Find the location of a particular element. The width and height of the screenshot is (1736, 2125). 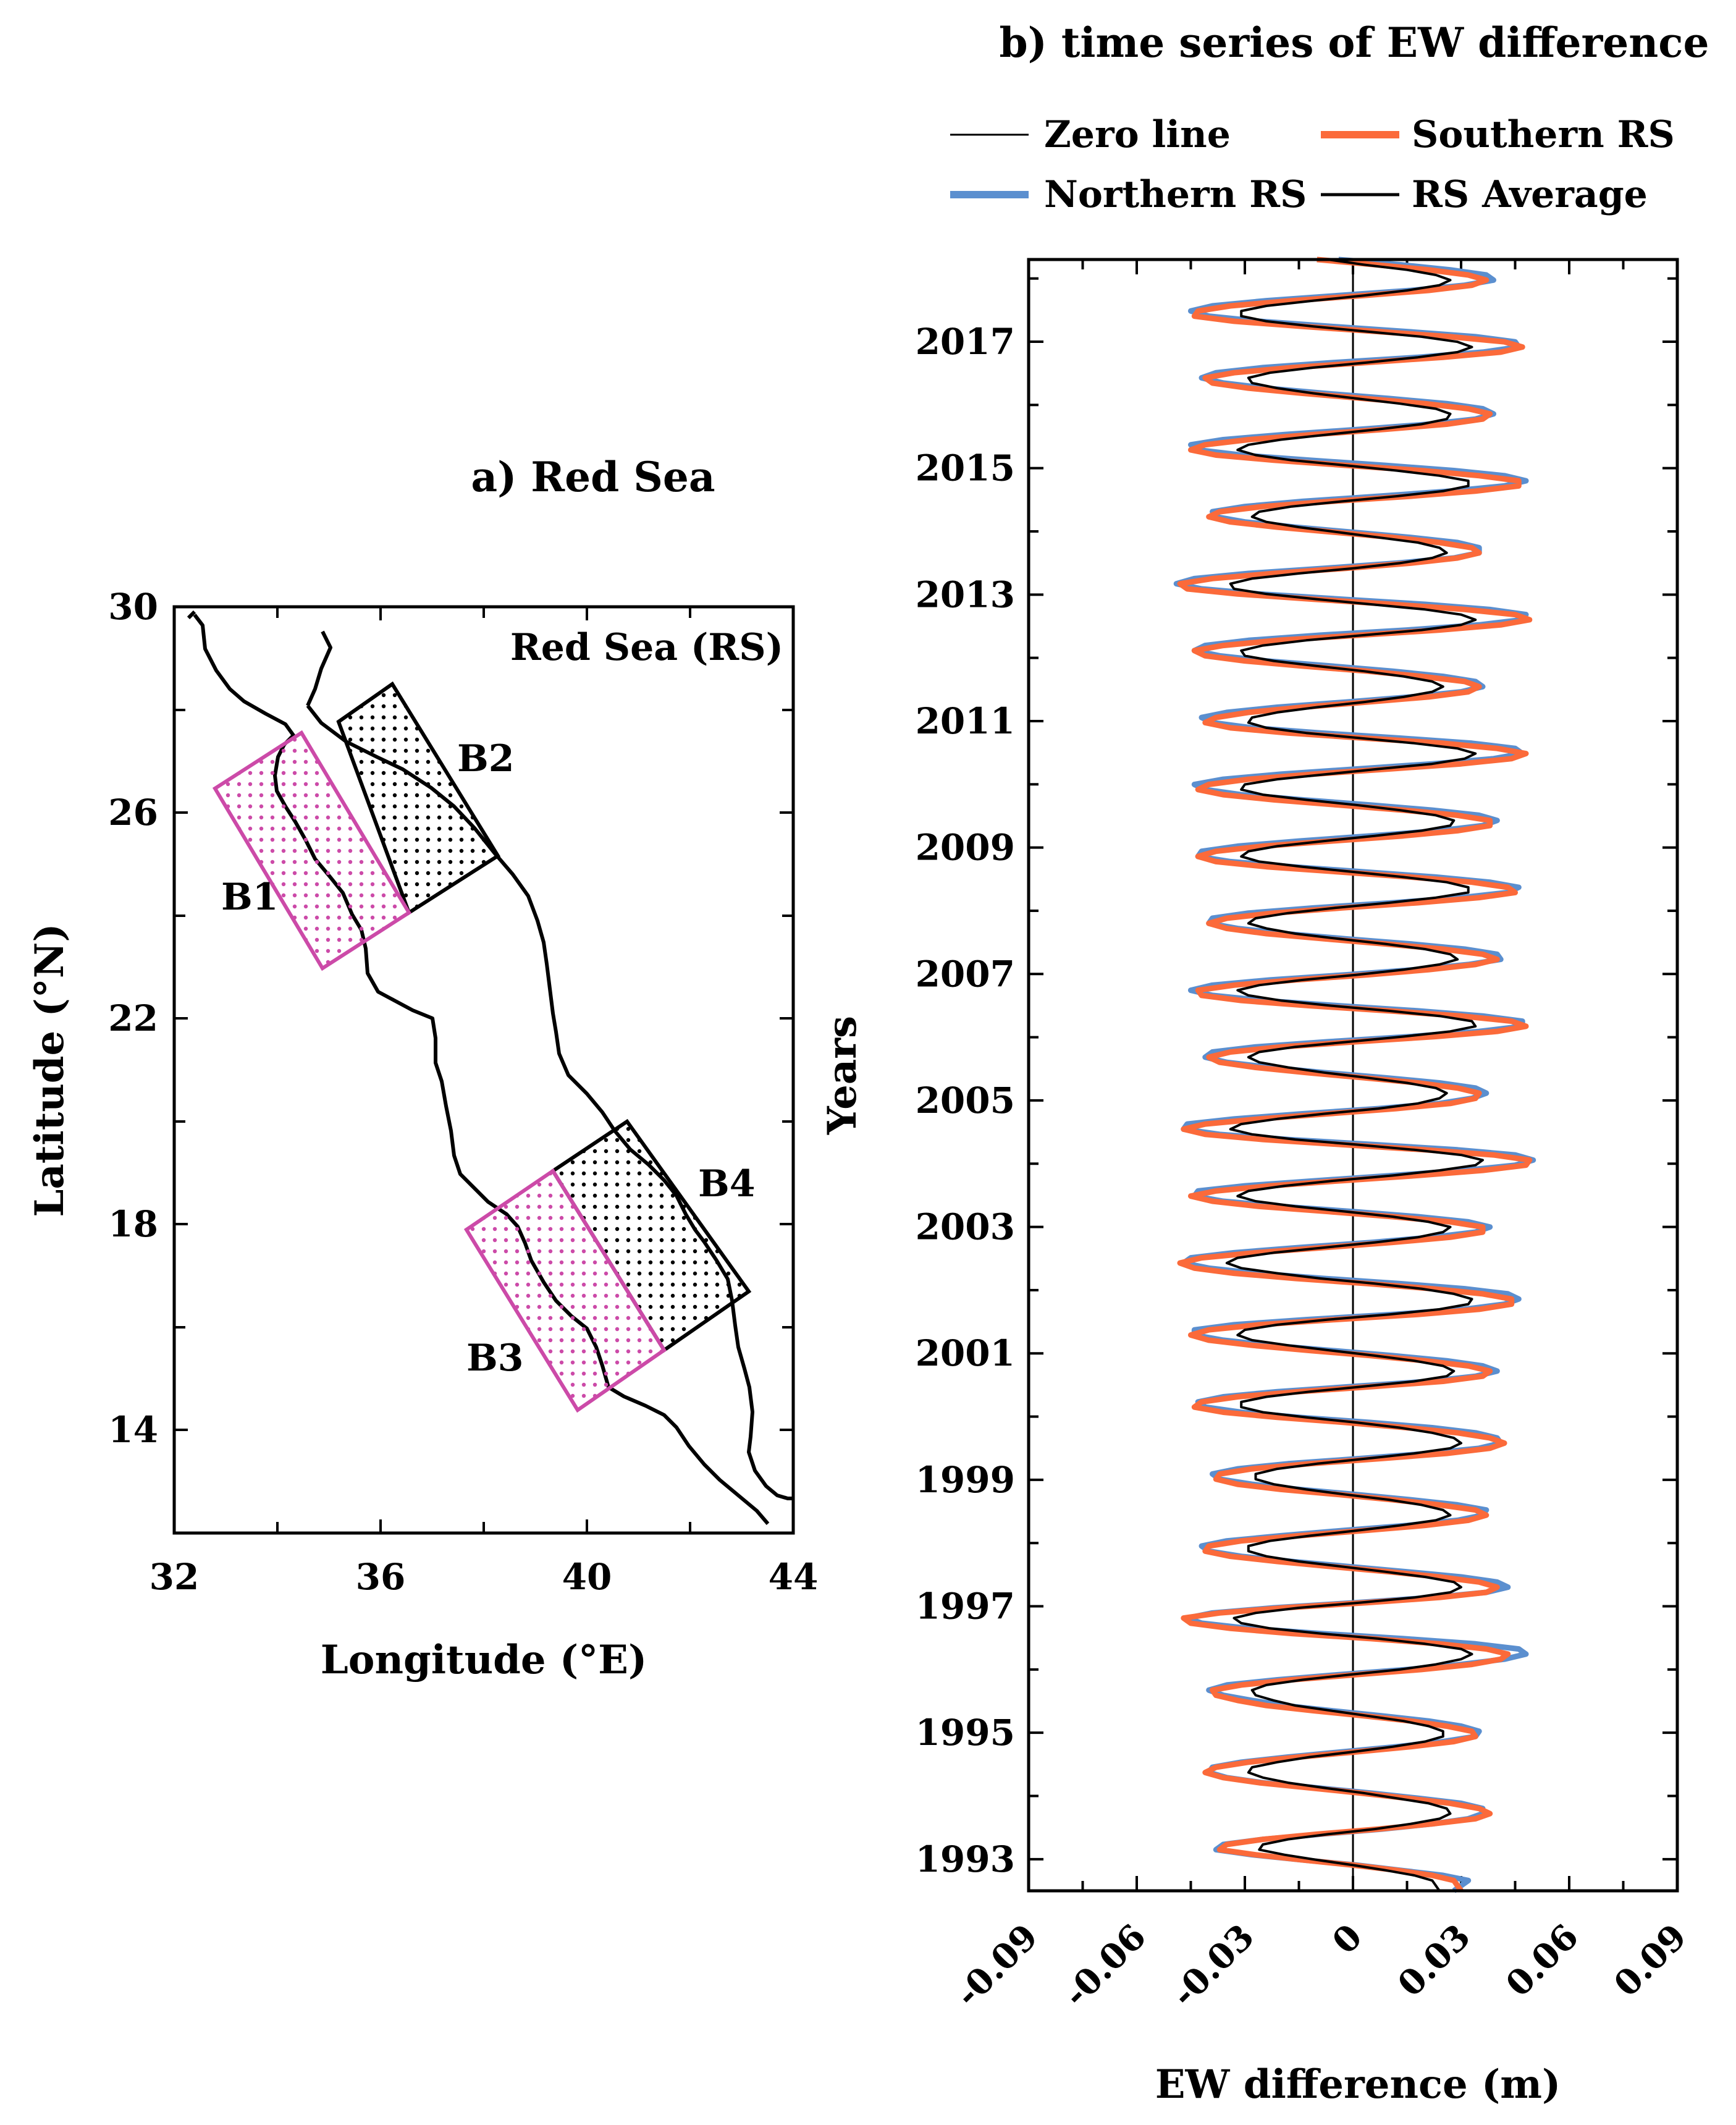

ts-y-tick-label: 2013 is located at coordinates (965, 594).